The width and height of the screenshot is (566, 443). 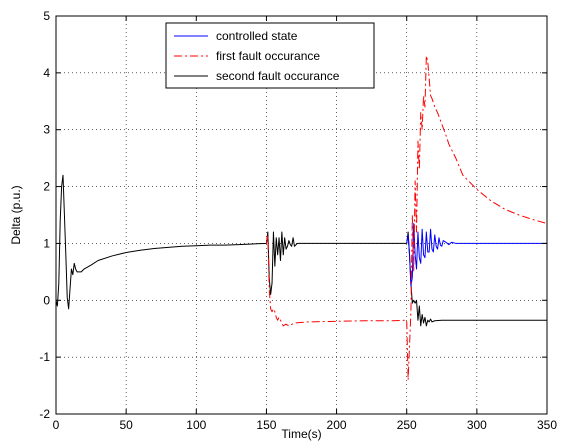 I want to click on y-tick-label: 2, so click(x=46, y=187).